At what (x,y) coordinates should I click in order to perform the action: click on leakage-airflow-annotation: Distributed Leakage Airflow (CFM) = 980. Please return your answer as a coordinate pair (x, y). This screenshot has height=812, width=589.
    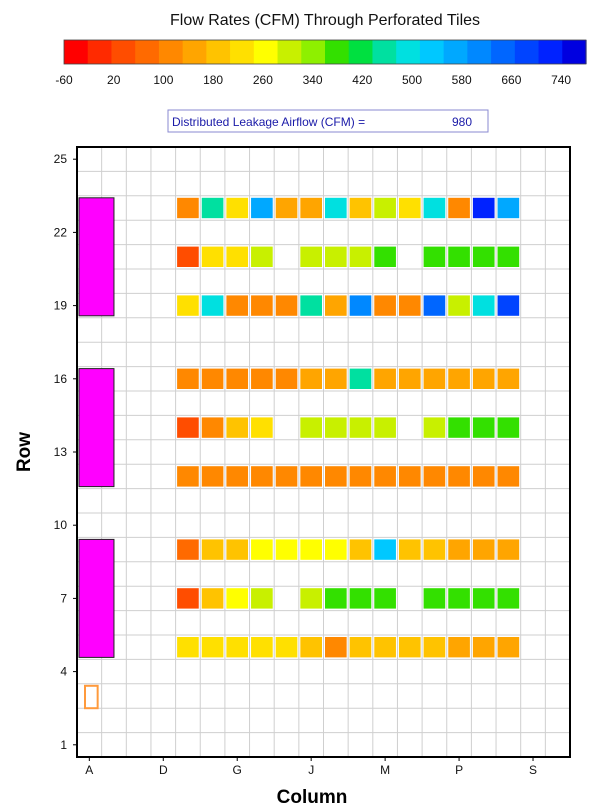
    Looking at the image, I should click on (328, 121).